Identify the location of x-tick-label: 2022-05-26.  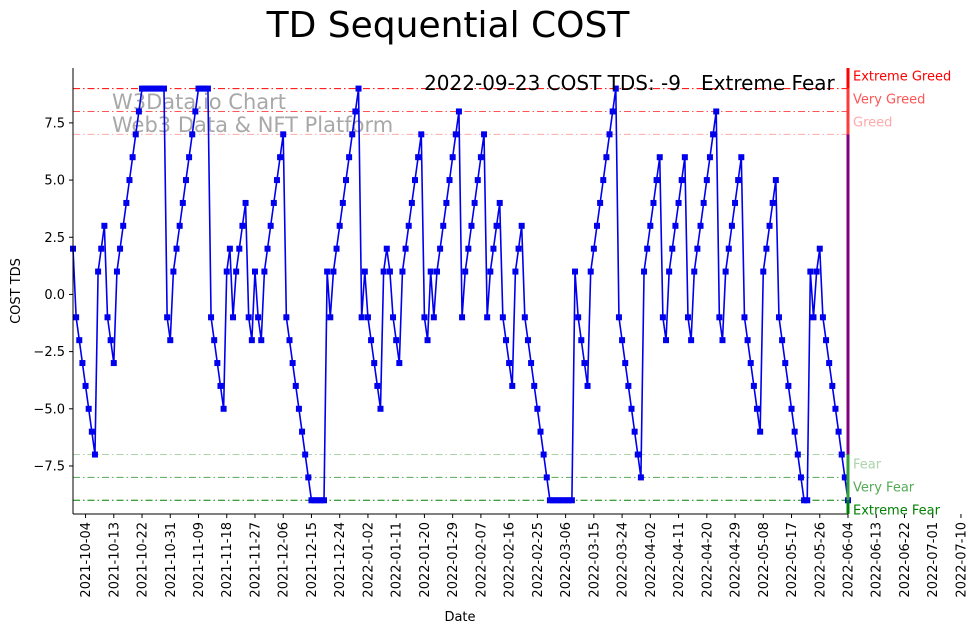
(820, 560).